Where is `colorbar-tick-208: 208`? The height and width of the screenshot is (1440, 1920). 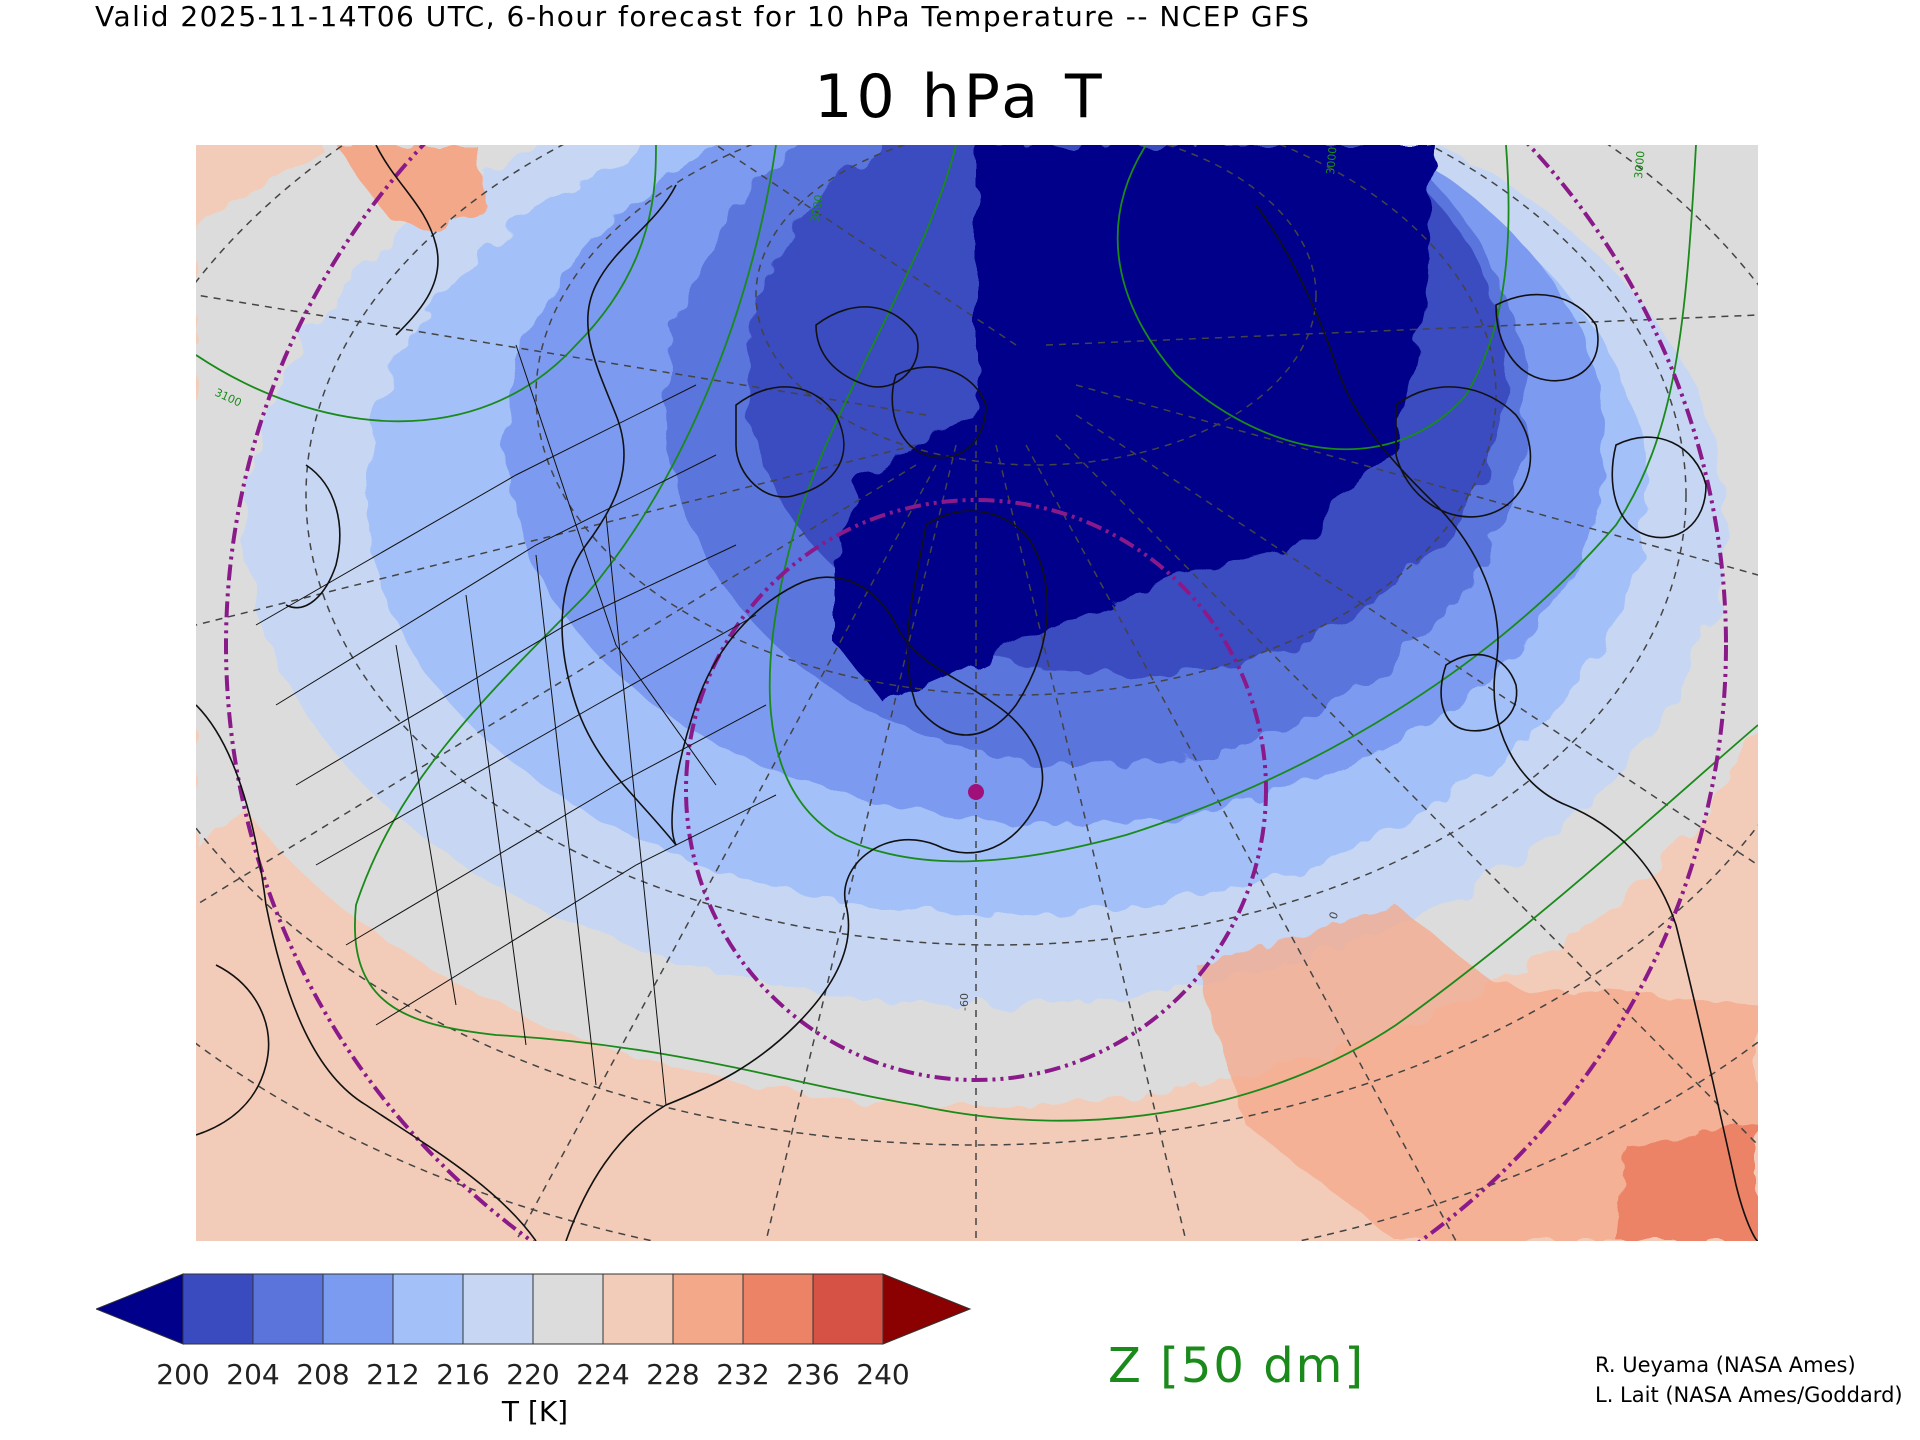
colorbar-tick-208: 208 is located at coordinates (323, 1374).